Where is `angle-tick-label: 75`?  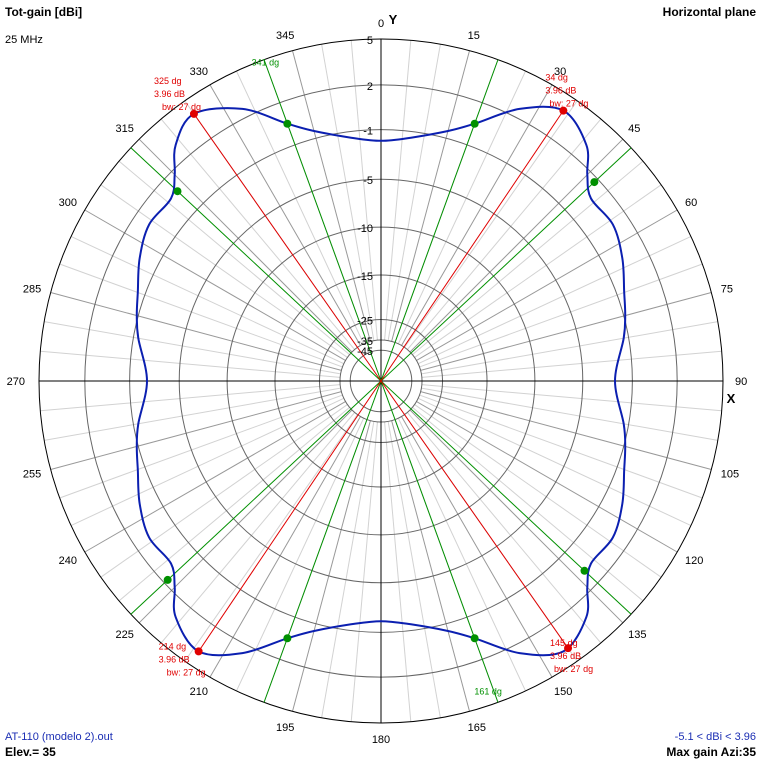 angle-tick-label: 75 is located at coordinates (727, 289).